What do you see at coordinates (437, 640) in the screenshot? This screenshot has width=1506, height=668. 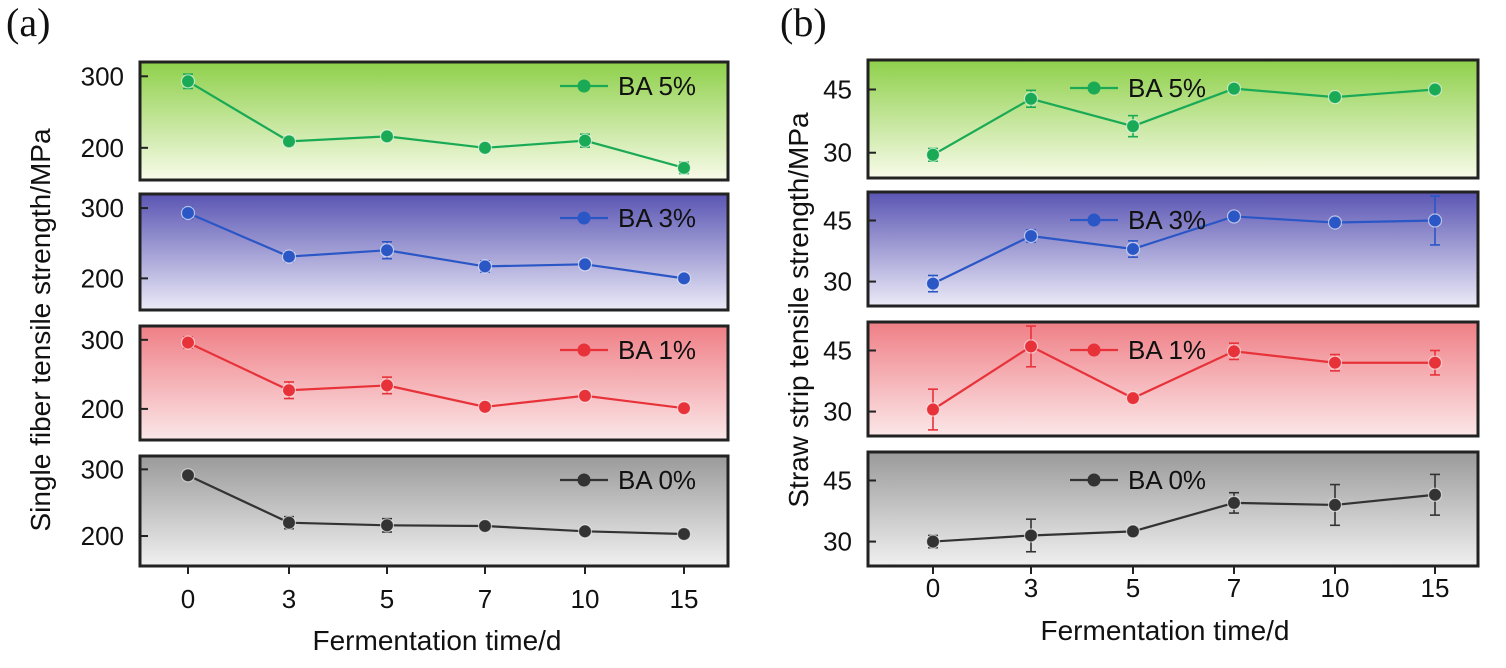 I see `panel-a-x-axis-label: Fermentation time/d` at bounding box center [437, 640].